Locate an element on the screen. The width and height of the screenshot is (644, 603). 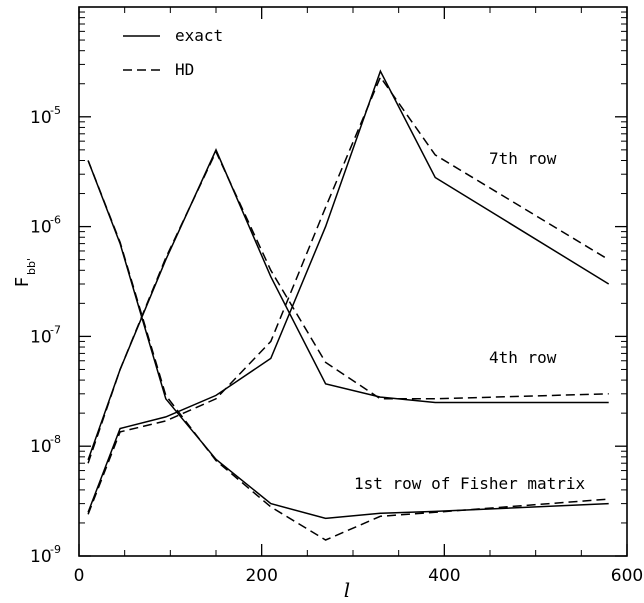
y-axis-title-subscript: bb' is located at coordinates (31, 266).